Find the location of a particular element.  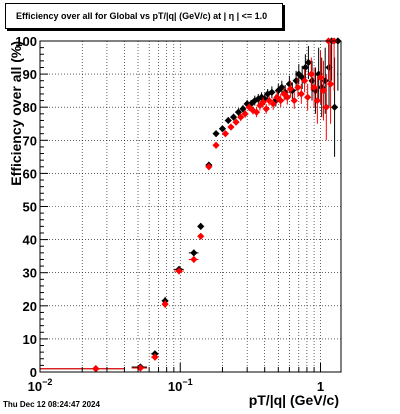

y-tick-label: 100 is located at coordinates (26, 41).